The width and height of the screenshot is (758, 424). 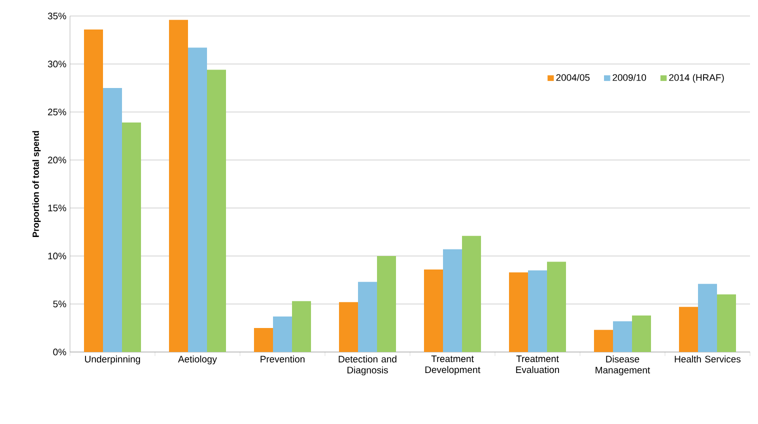 I want to click on x-tick-label: Prevention, so click(x=282, y=359).